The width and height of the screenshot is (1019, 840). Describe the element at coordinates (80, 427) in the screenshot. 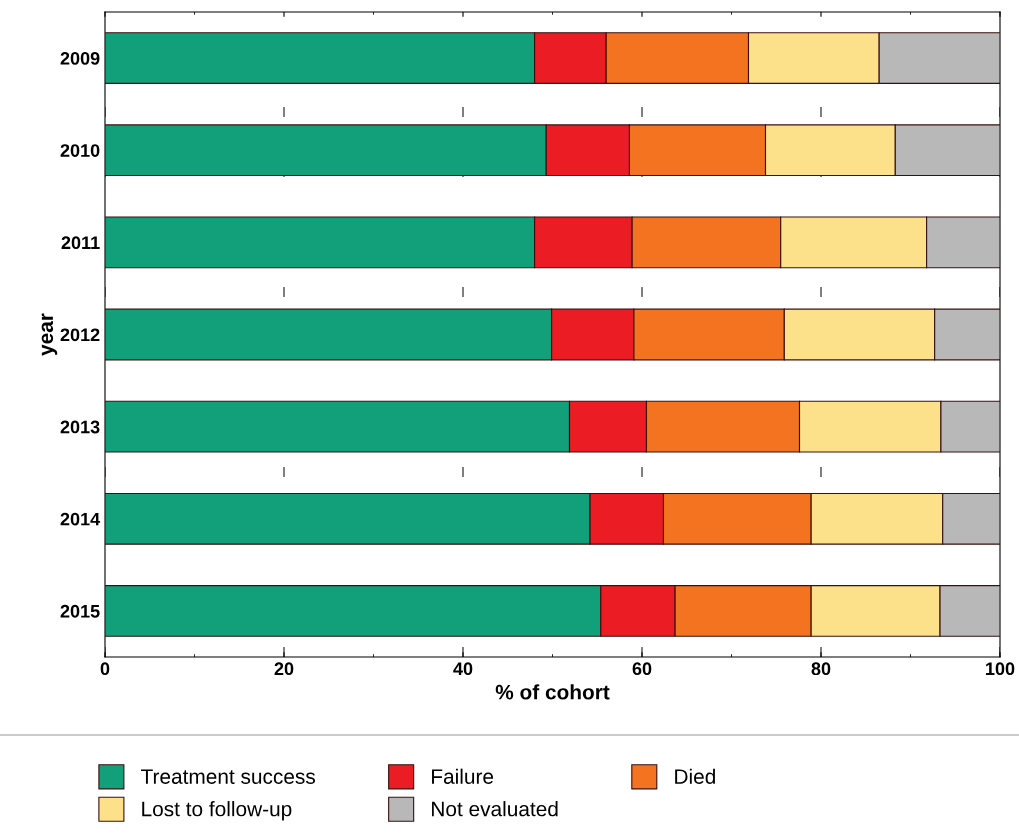

I see `y-tick-label: 2013` at that location.